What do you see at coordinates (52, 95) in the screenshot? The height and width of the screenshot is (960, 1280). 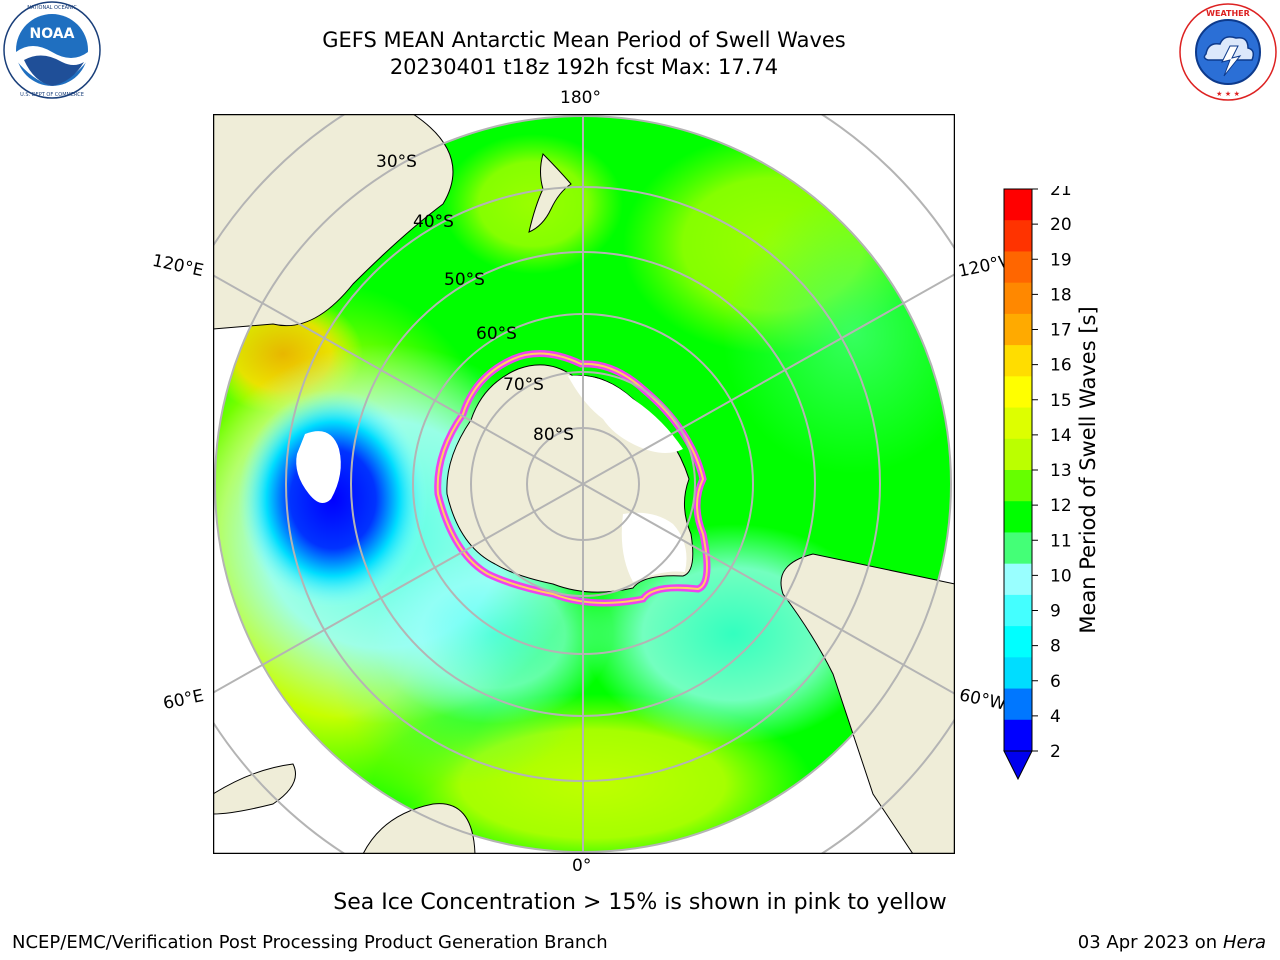 I see `svg-text: U.S. DEPT OF COMMERCE` at bounding box center [52, 95].